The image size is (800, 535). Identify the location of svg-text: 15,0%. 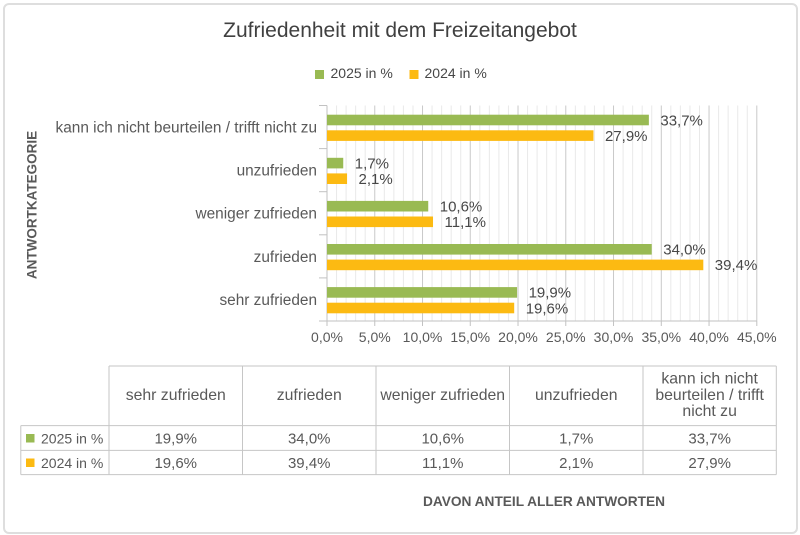
(470, 337).